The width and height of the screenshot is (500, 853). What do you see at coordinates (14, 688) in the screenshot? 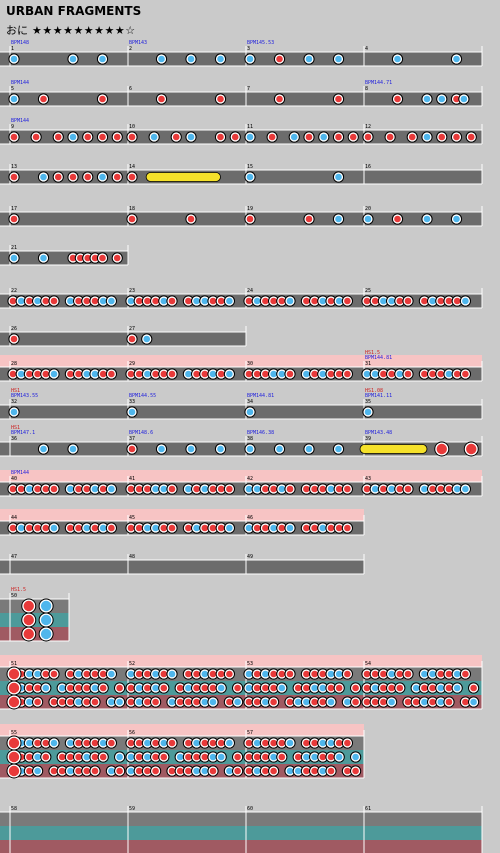
I see `don-big-note-face` at bounding box center [14, 688].